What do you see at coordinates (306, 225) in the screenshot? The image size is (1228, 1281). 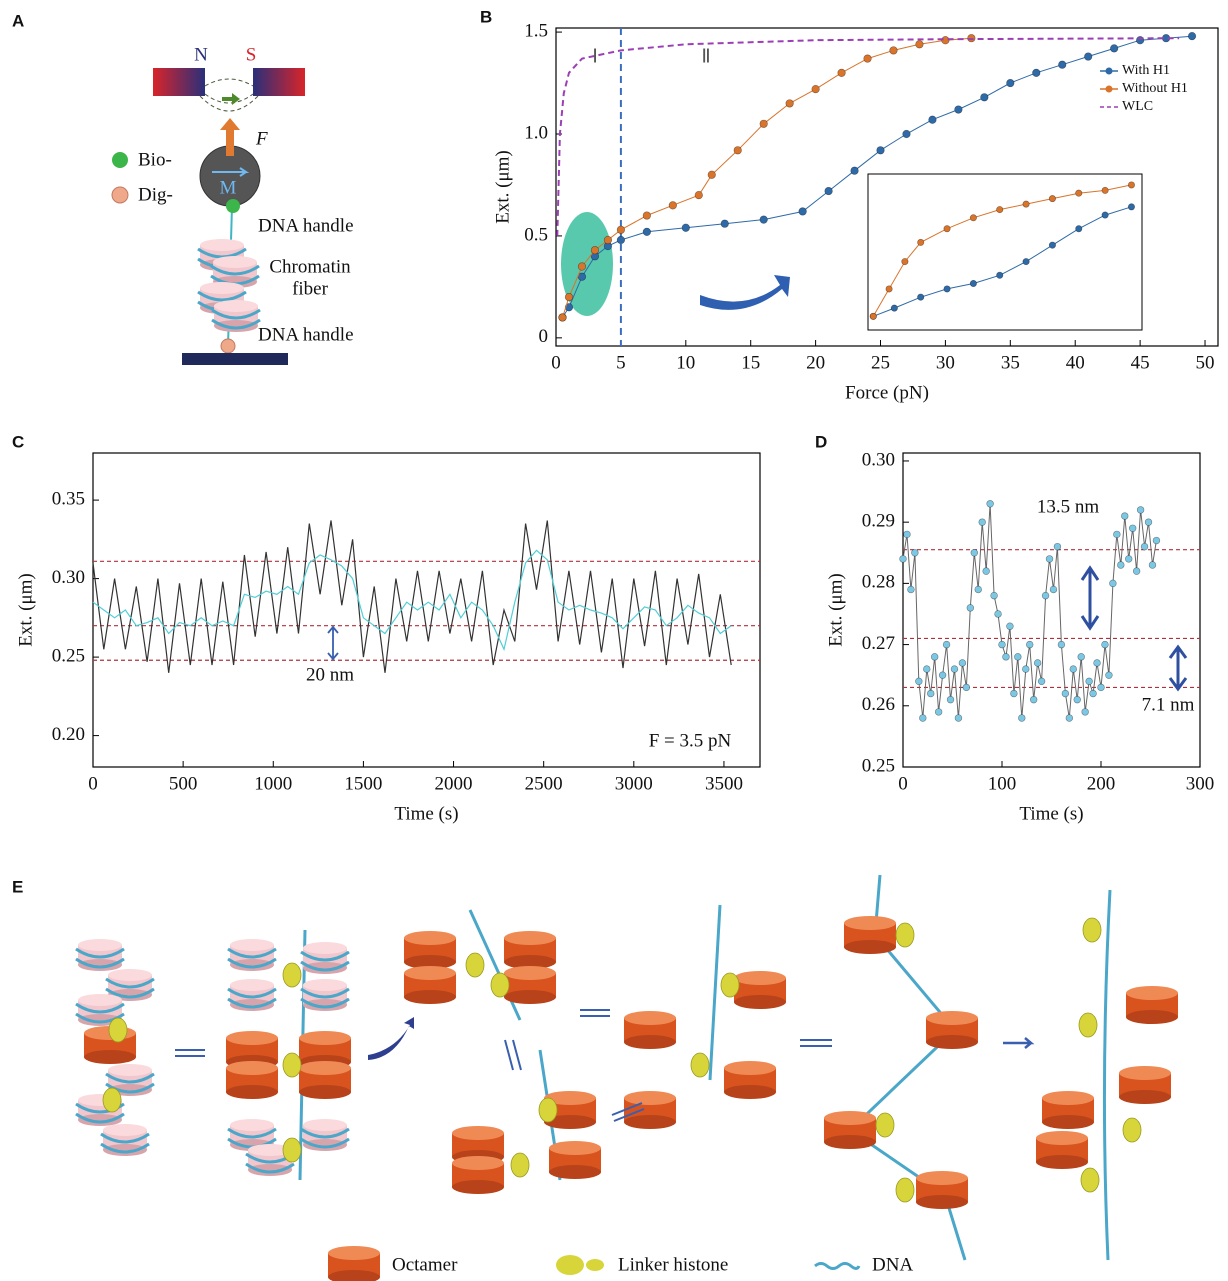 I see `handle-label: DNA handle` at bounding box center [306, 225].